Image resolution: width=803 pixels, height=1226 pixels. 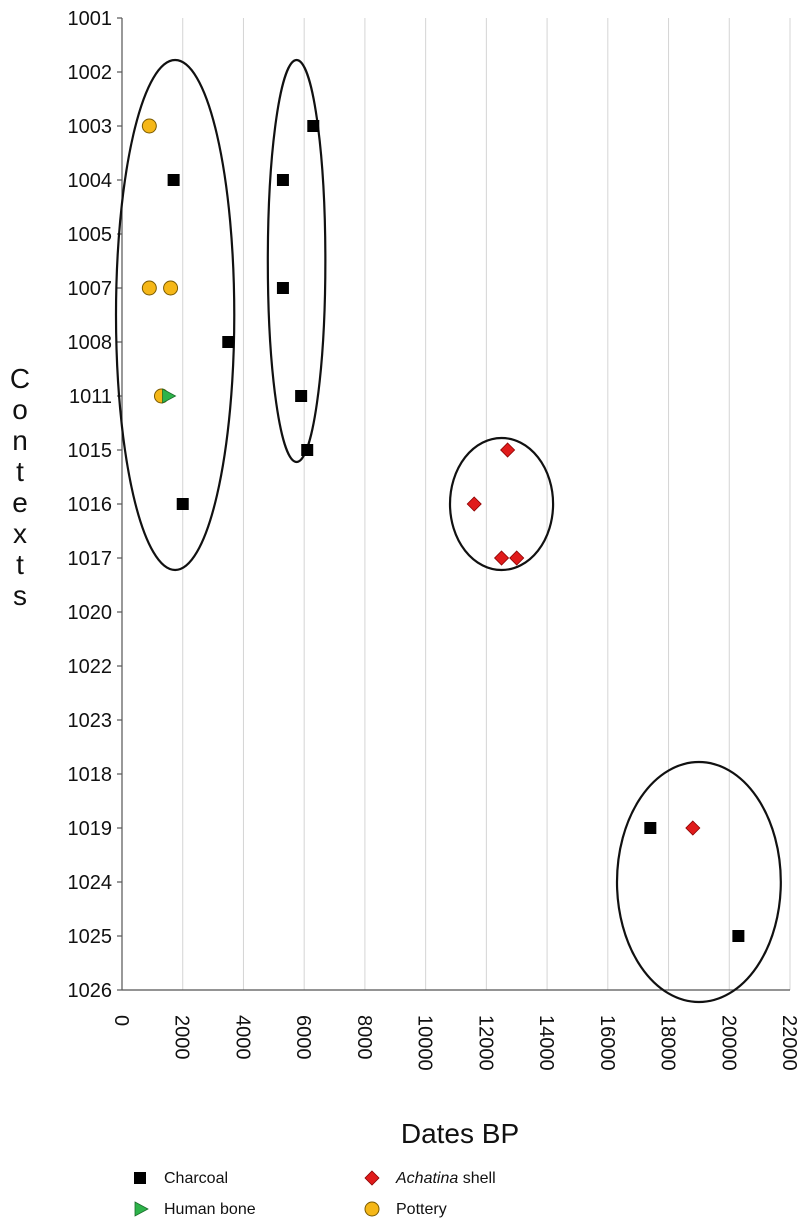 What do you see at coordinates (90, 937) in the screenshot?
I see `y-tick-label: 1025` at bounding box center [90, 937].